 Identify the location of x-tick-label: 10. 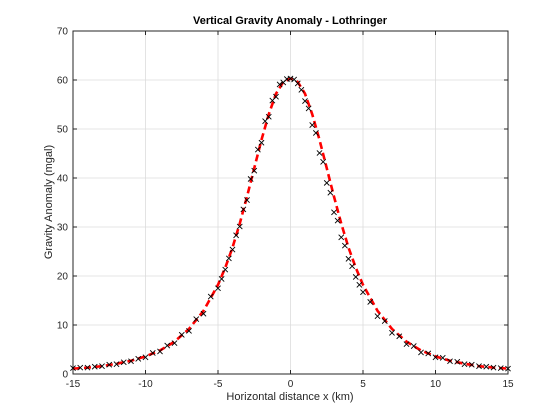
(436, 384).